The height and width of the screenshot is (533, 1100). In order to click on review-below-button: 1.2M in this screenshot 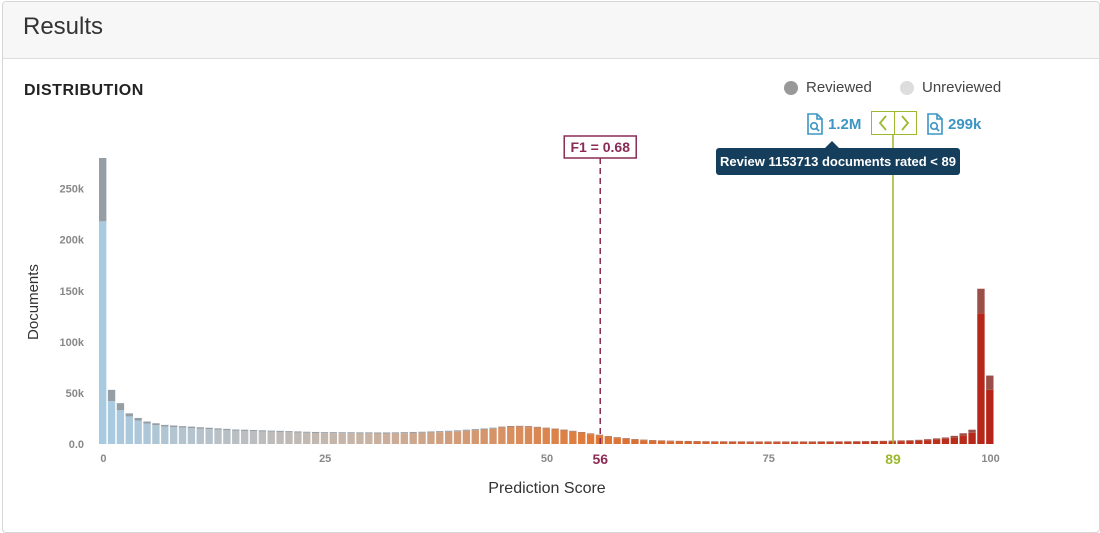, I will do `click(833, 124)`.